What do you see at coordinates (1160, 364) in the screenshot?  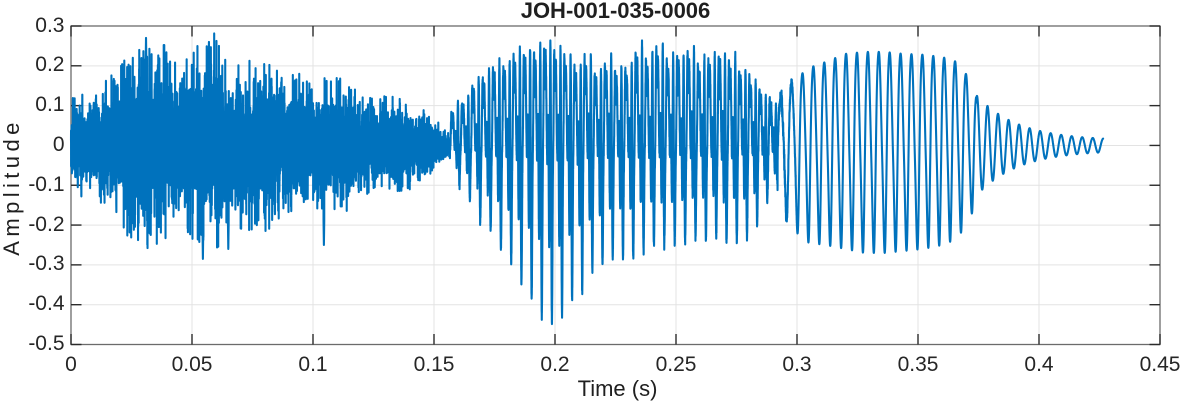 I see `x-tick-label: 0.45` at bounding box center [1160, 364].